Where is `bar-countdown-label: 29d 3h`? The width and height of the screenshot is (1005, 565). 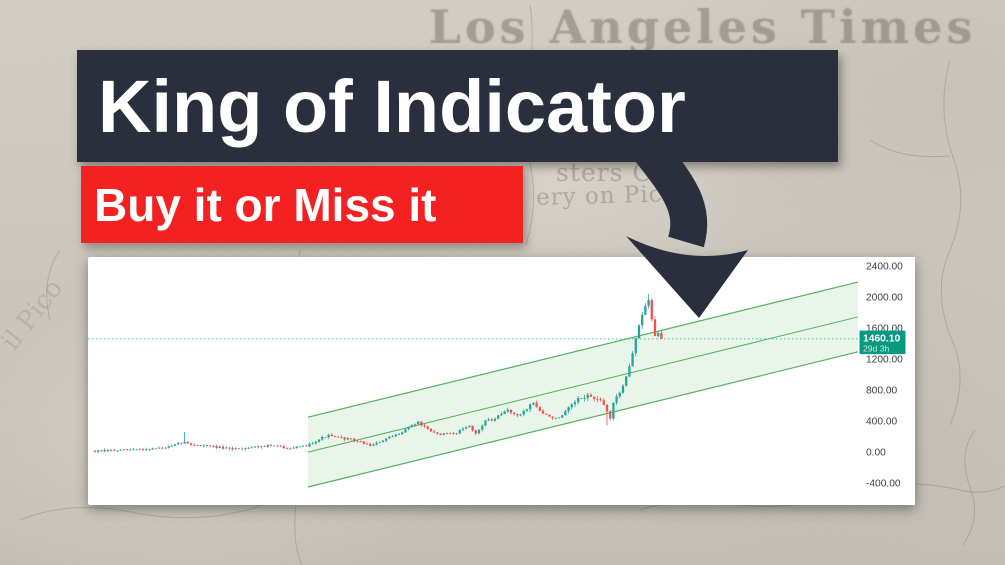 bar-countdown-label: 29d 3h is located at coordinates (876, 348).